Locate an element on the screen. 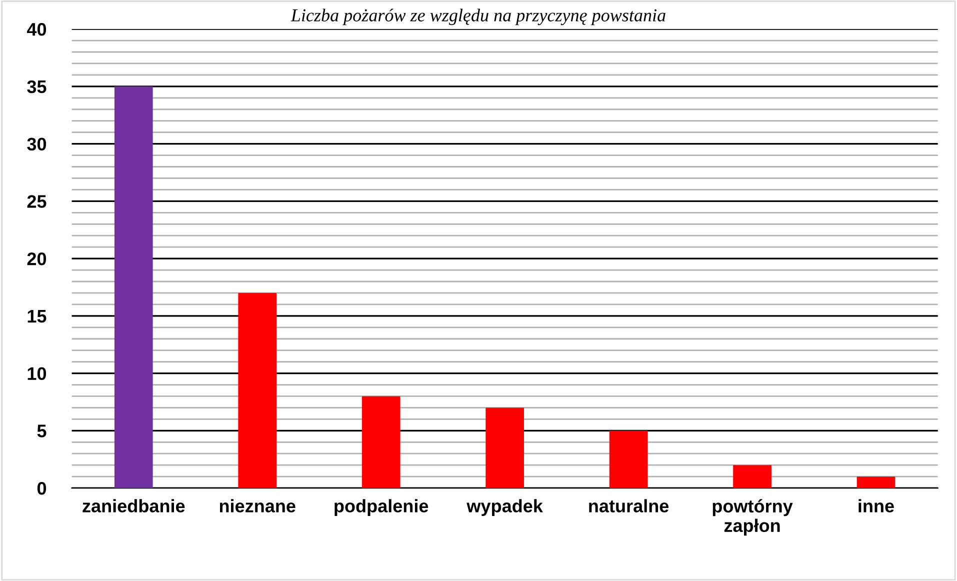 The image size is (957, 581). x-tick-label: wypadek is located at coordinates (504, 507).